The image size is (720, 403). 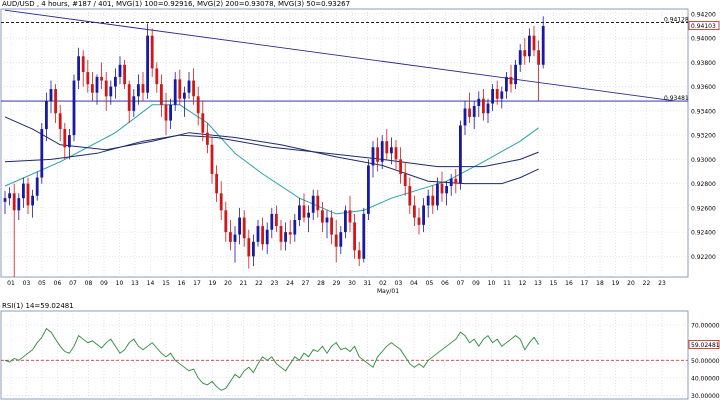 I want to click on rsi-y-tick-label: 40.00000, so click(x=705, y=378).